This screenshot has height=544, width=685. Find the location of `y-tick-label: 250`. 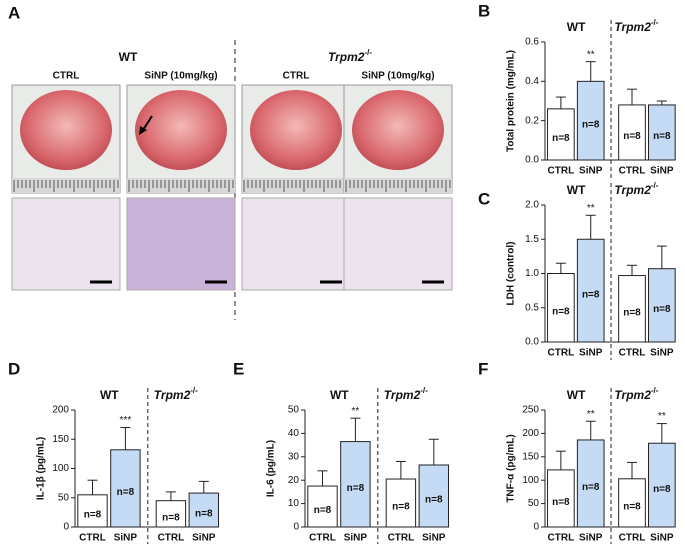

y-tick-label: 250 is located at coordinates (530, 410).